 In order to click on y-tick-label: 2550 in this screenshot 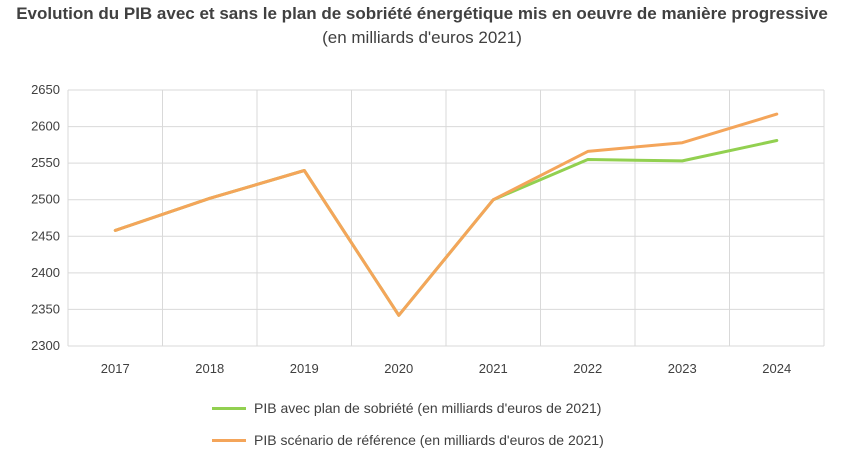, I will do `click(45, 162)`.